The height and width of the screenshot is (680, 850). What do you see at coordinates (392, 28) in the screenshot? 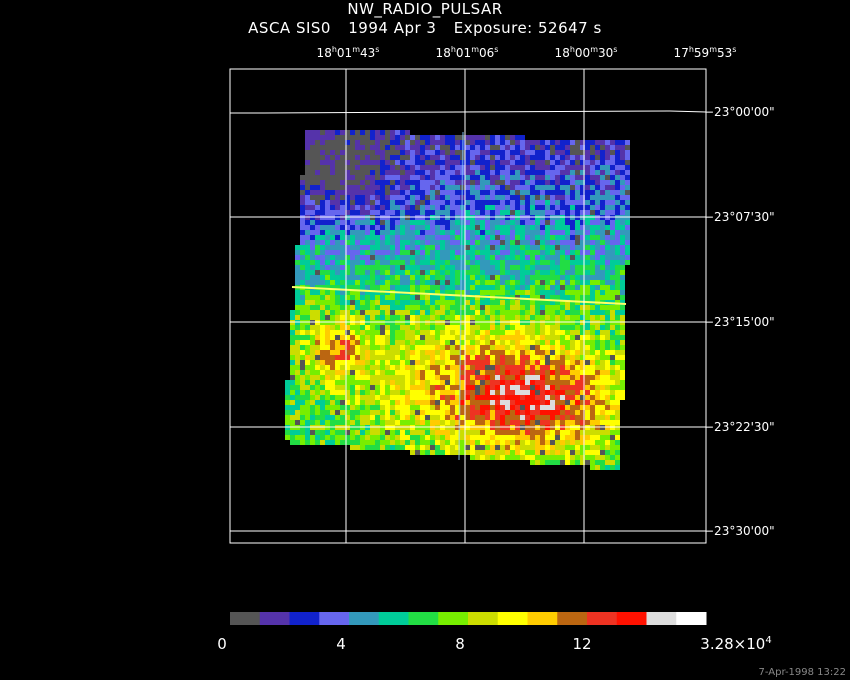
I see `date-label: 1994 Apr 3` at bounding box center [392, 28].